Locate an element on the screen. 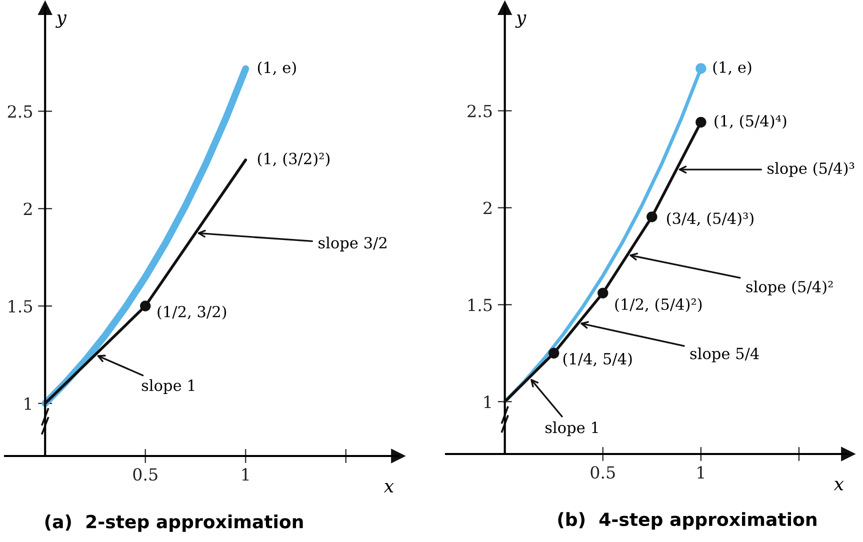 The image size is (863, 542). text: (a) 2-step approximation is located at coordinates (174, 523).